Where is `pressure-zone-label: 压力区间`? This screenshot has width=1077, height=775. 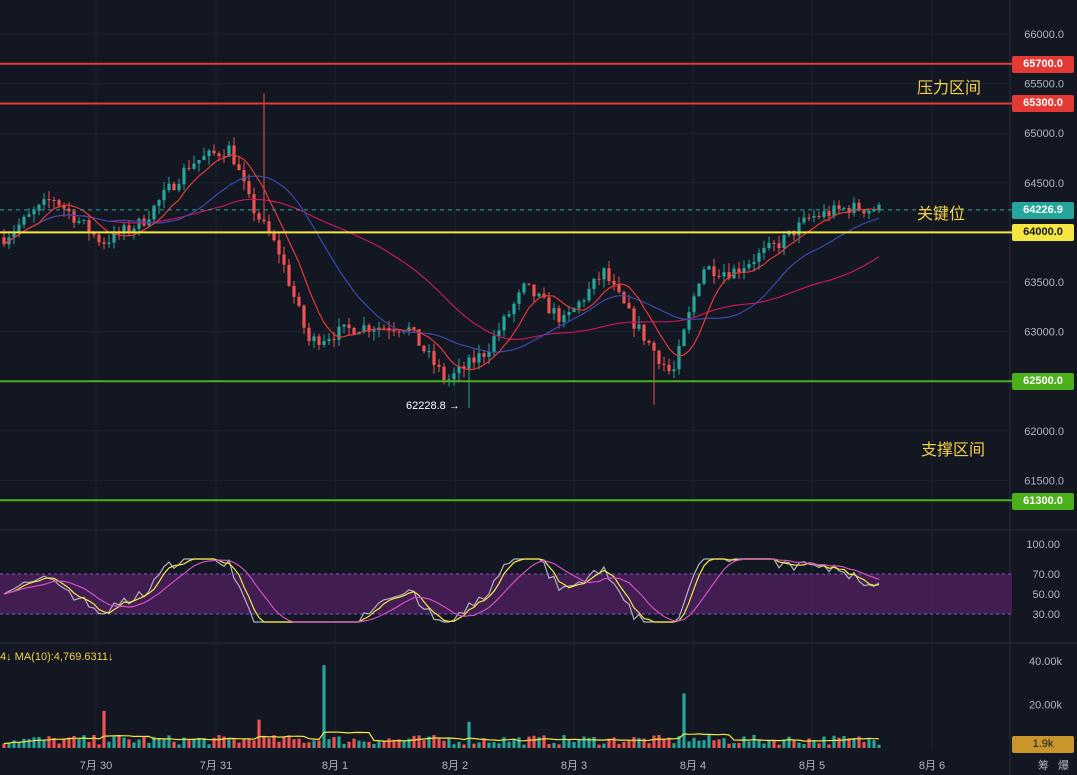
pressure-zone-label: 压力区间 is located at coordinates (949, 87).